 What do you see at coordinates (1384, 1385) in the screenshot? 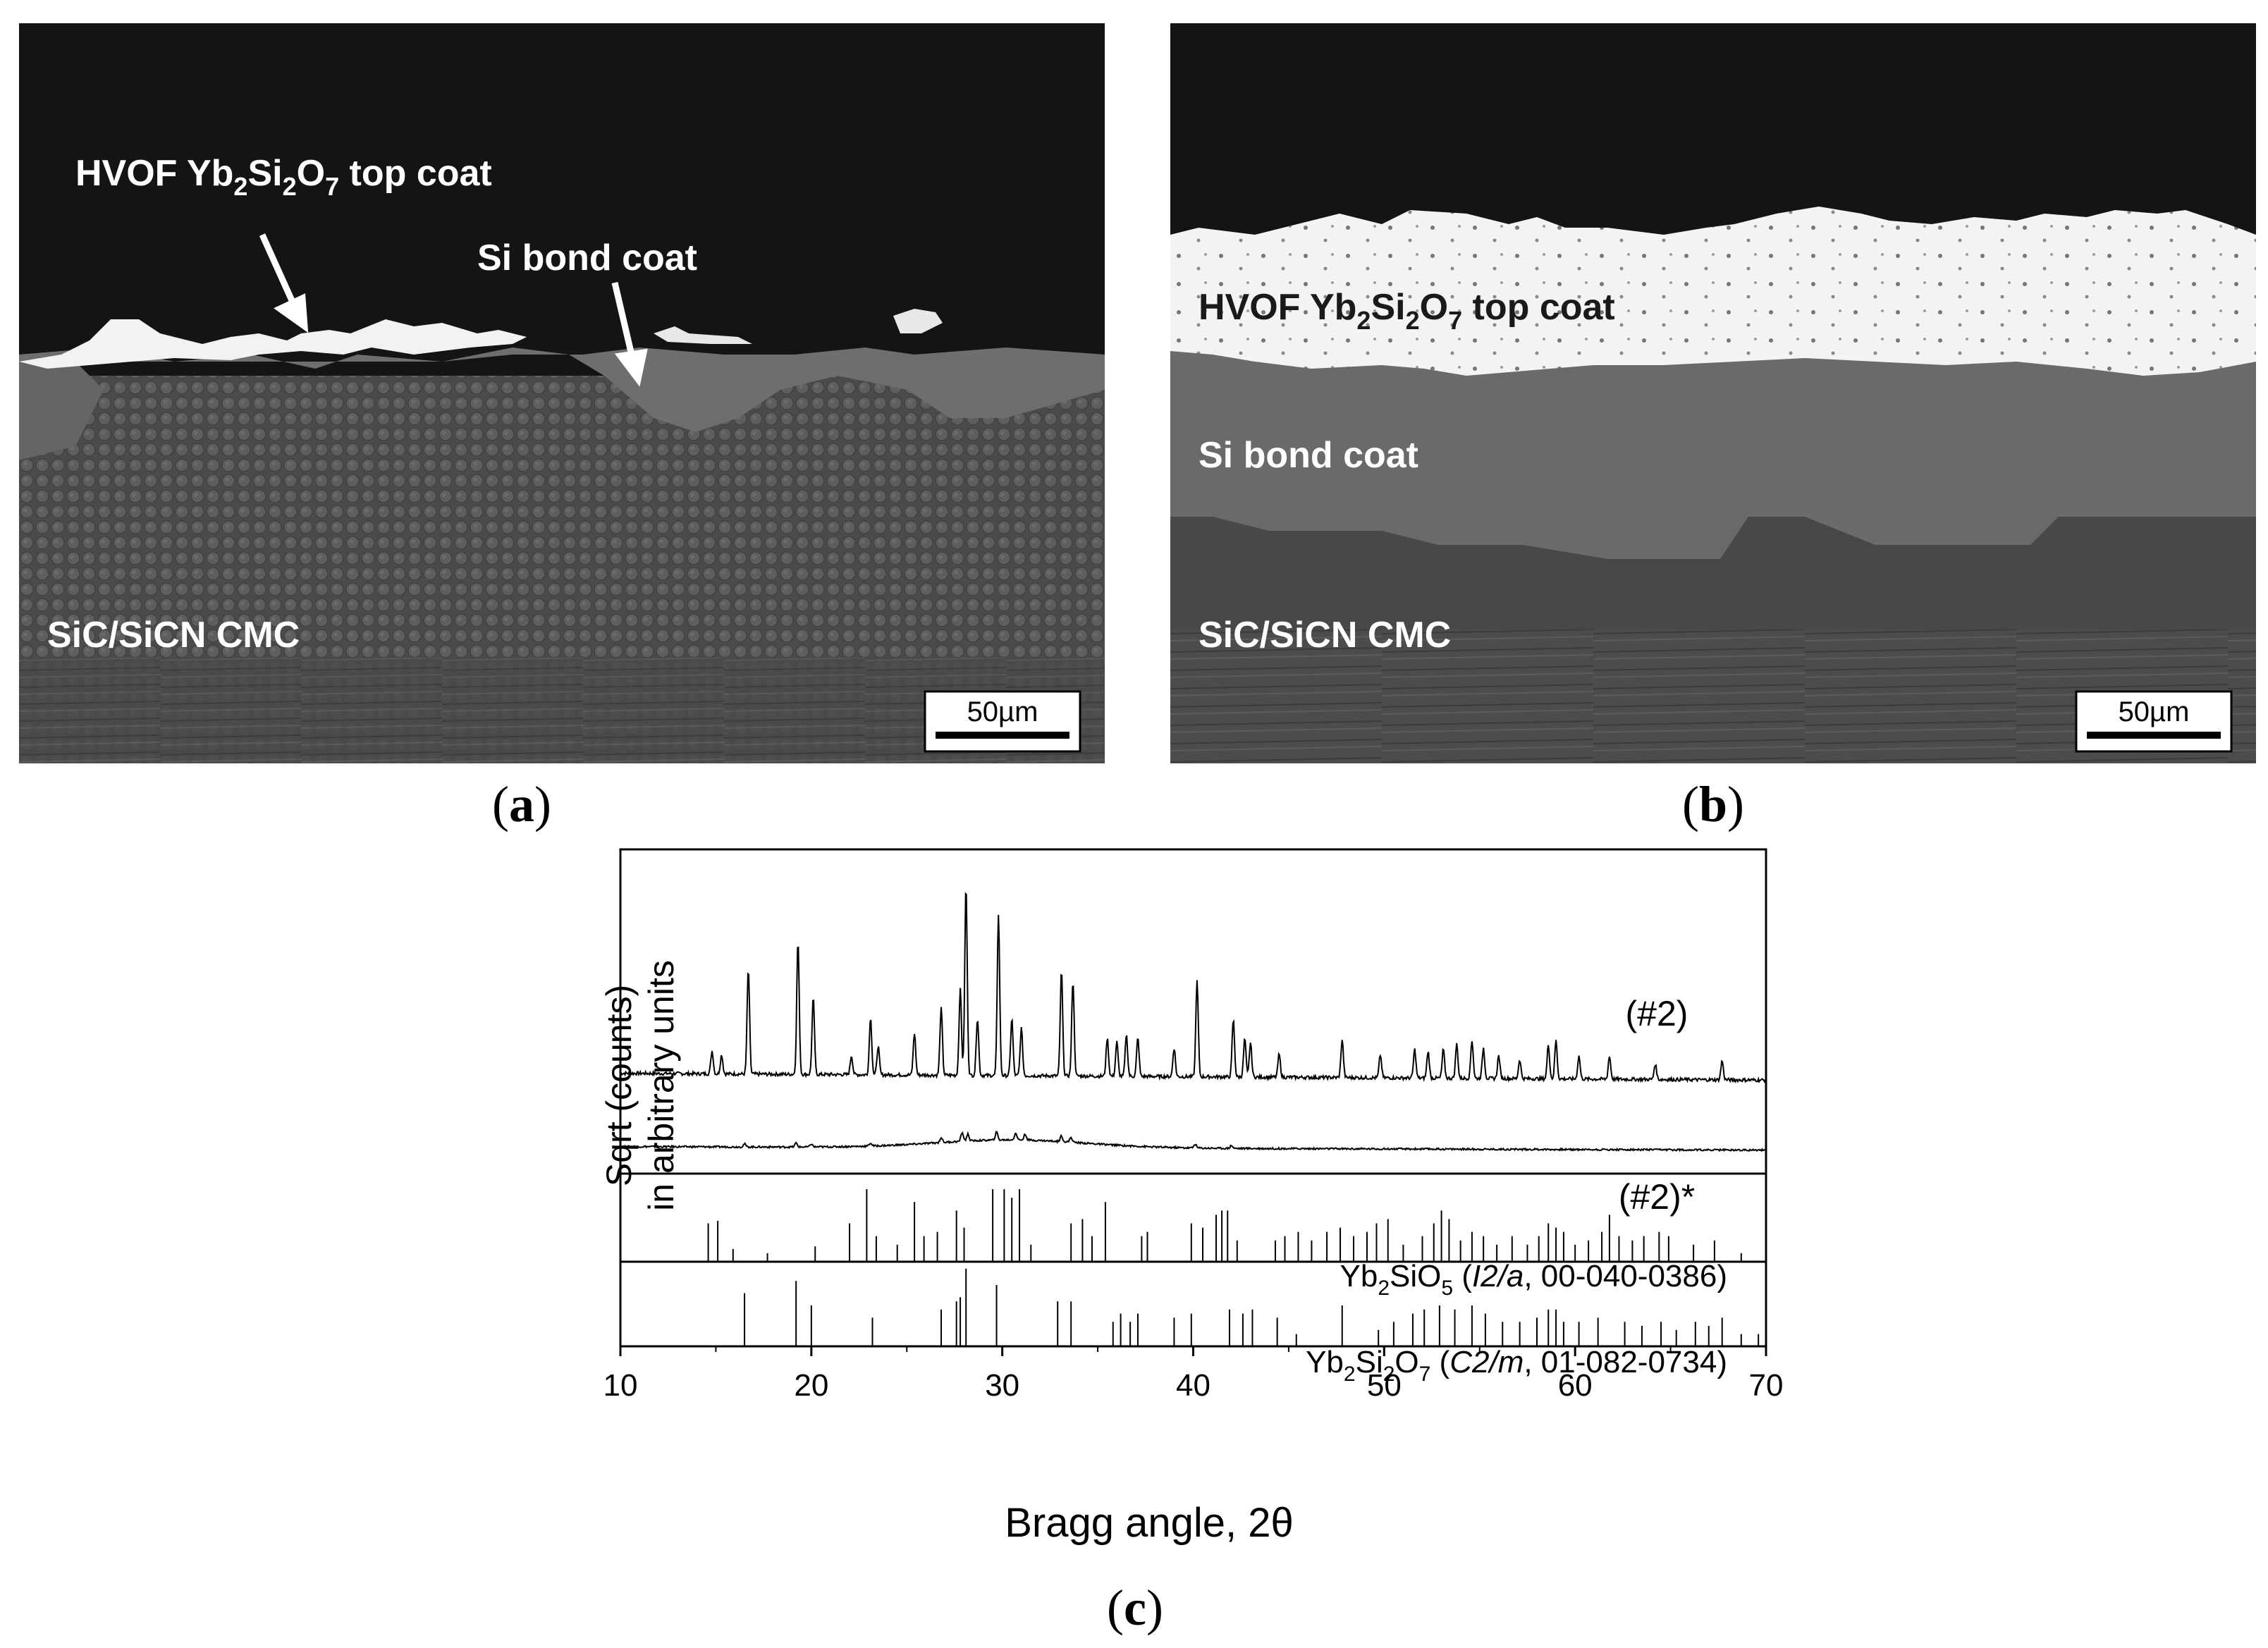
I see `x-tick-label: 50` at bounding box center [1384, 1385].